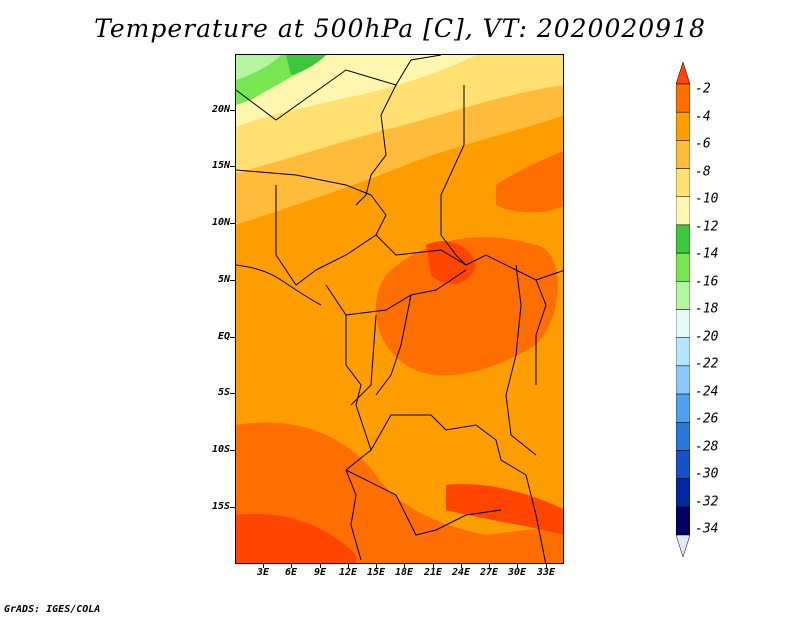  I want to click on lon-label: 12E, so click(348, 572).